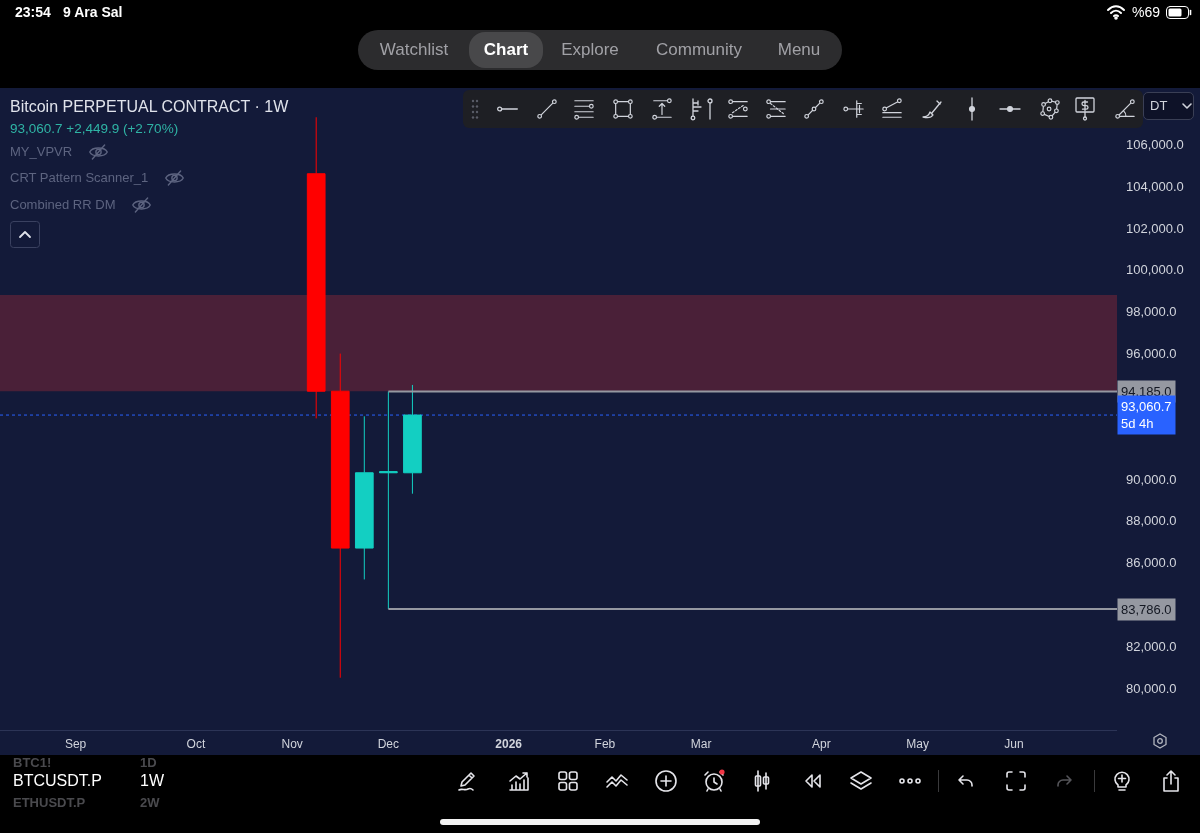 The width and height of the screenshot is (1200, 833). What do you see at coordinates (1146, 609) in the screenshot?
I see `data-label: 83,786.0` at bounding box center [1146, 609].